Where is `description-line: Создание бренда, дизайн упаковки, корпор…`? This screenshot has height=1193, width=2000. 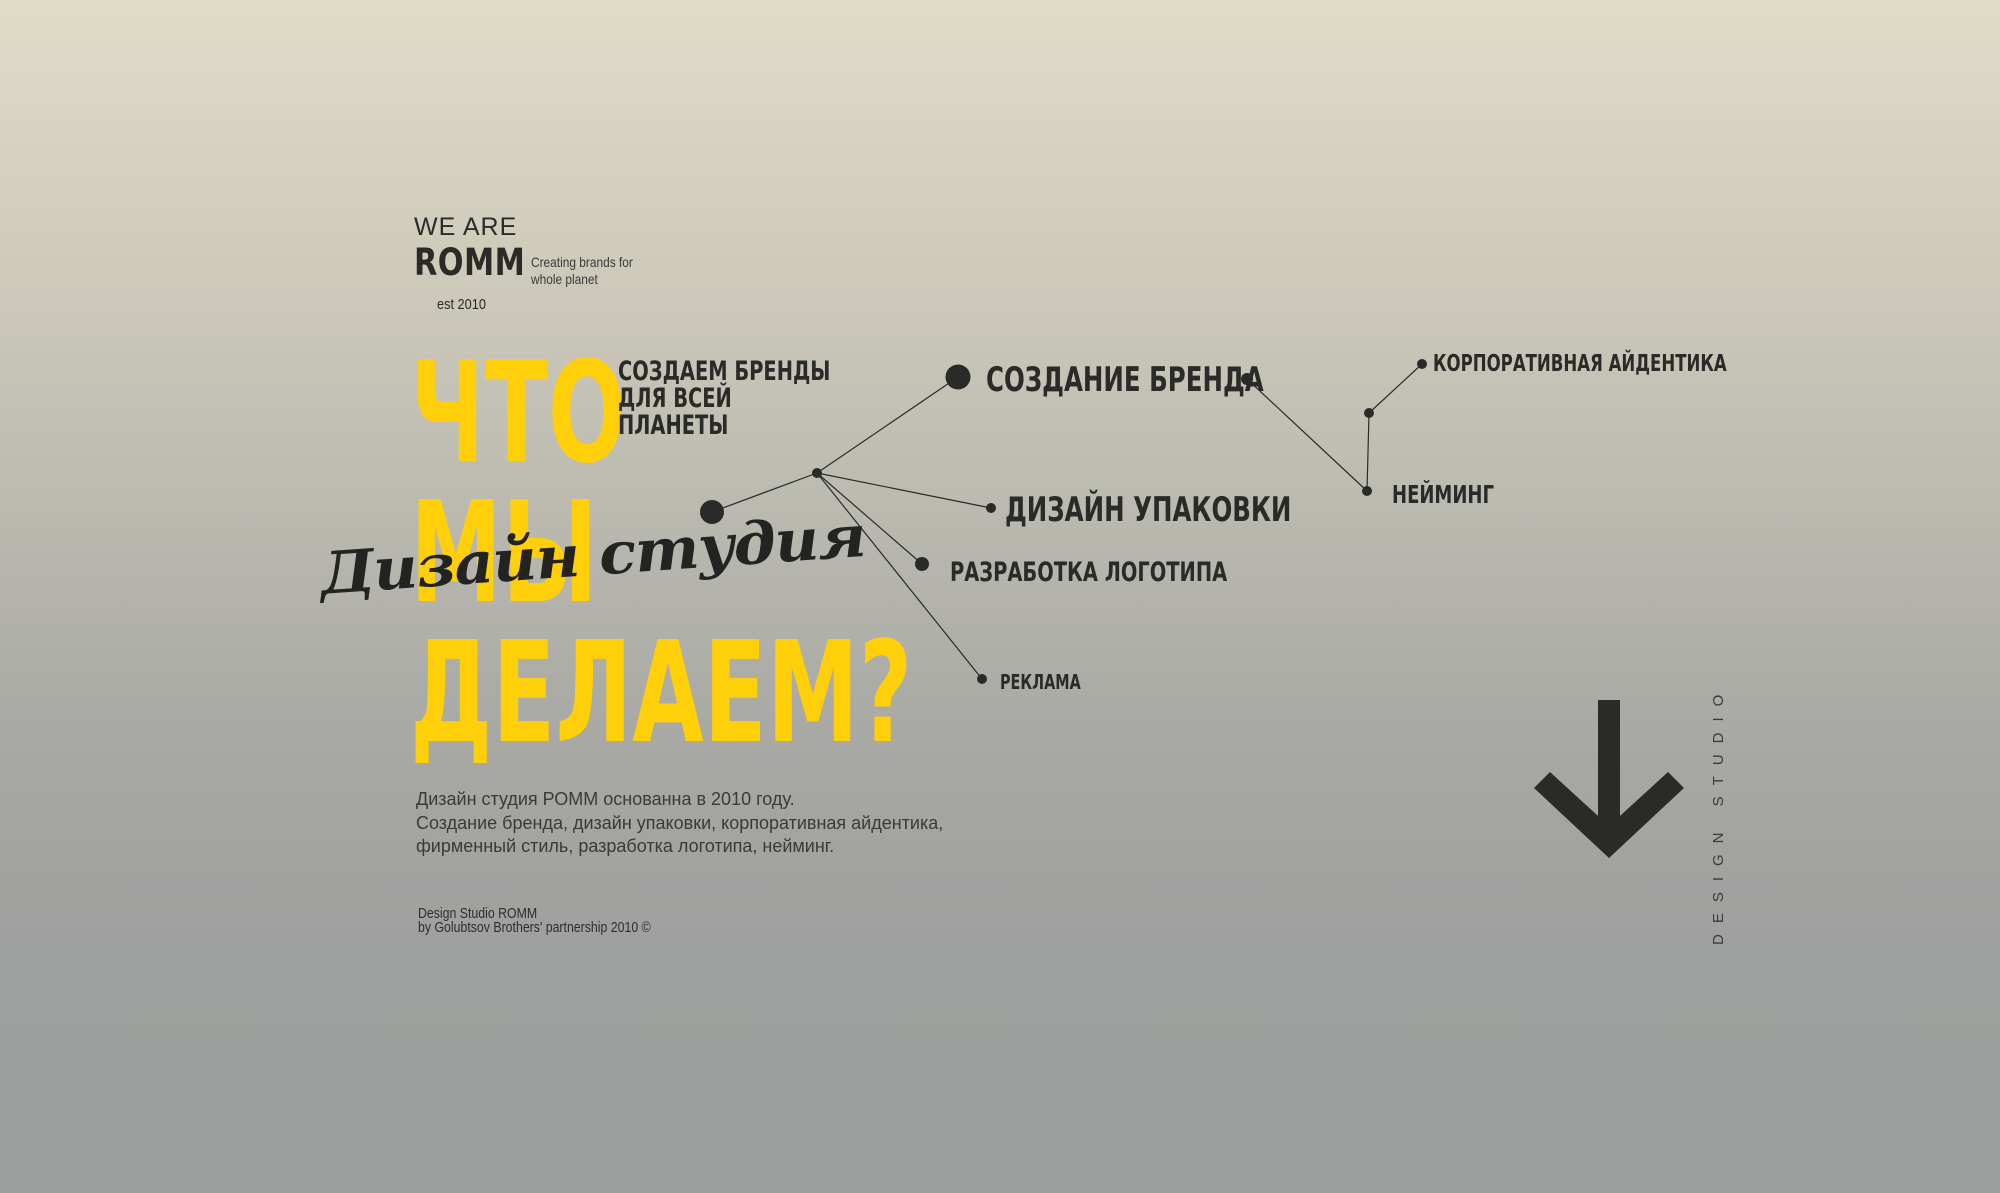 description-line: Создание бренда, дизайн упаковки, корпор… is located at coordinates (680, 822).